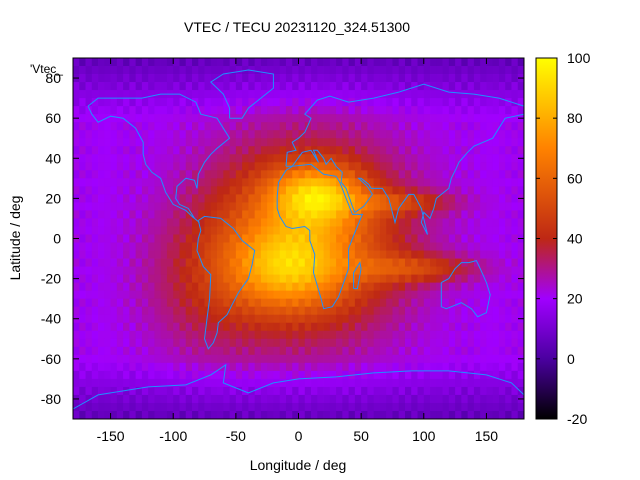 The height and width of the screenshot is (480, 640). Describe the element at coordinates (299, 436) in the screenshot. I see `x-tick-label: 0` at that location.